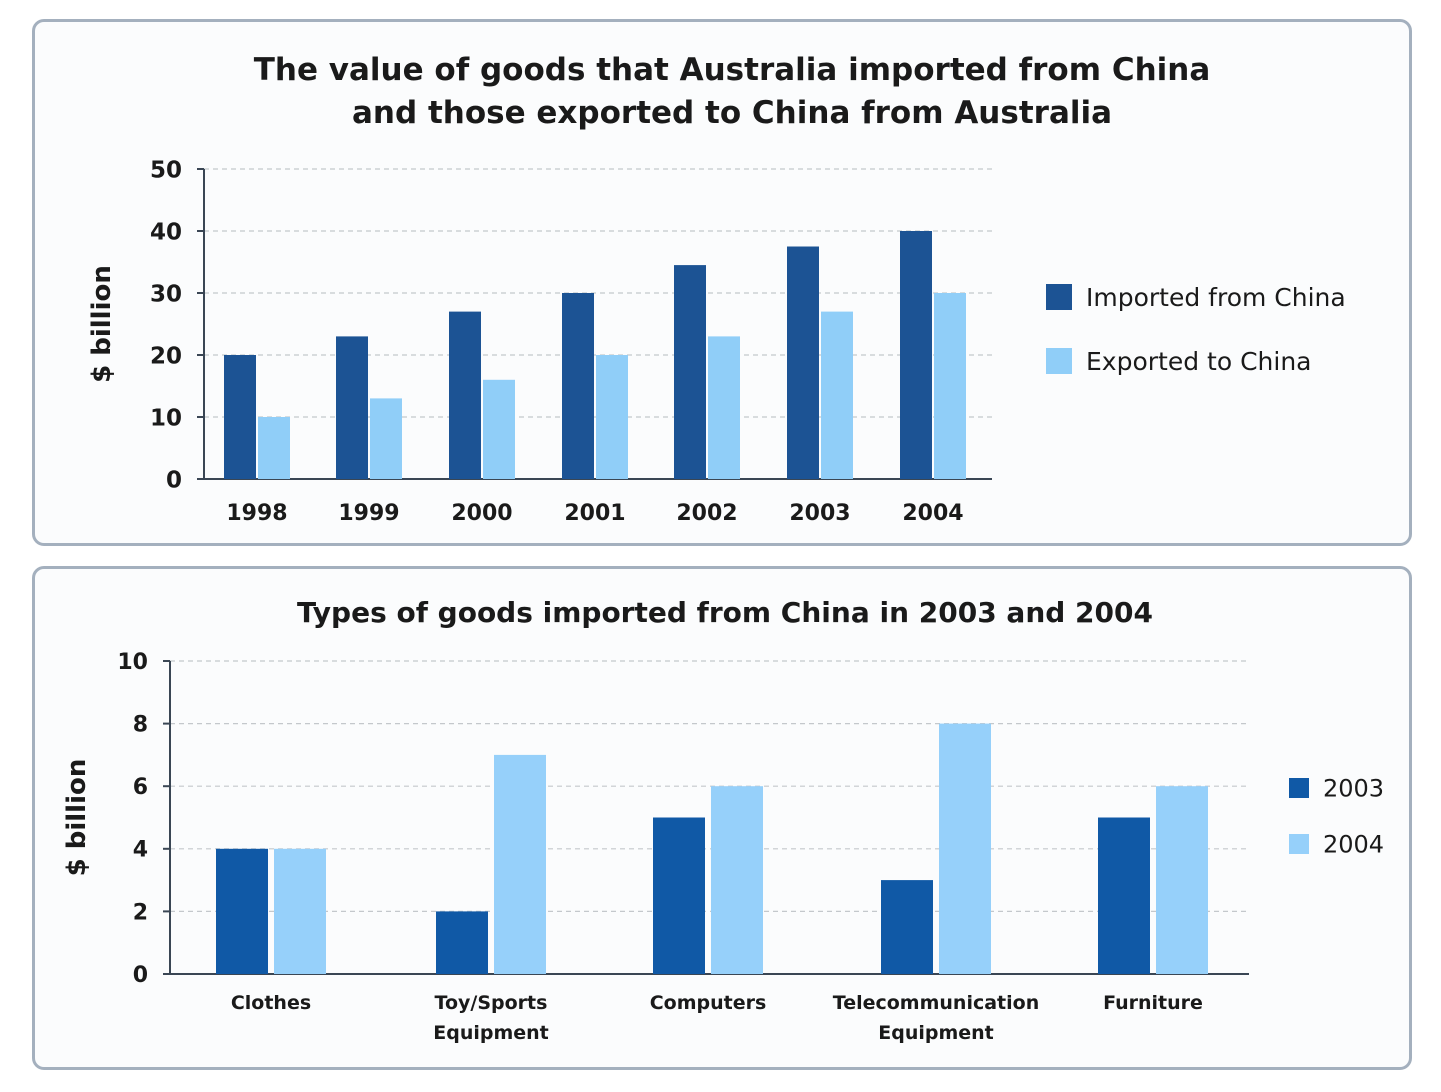 This screenshot has width=1441, height=1092. I want to click on y-tick-label: 20, so click(166, 356).